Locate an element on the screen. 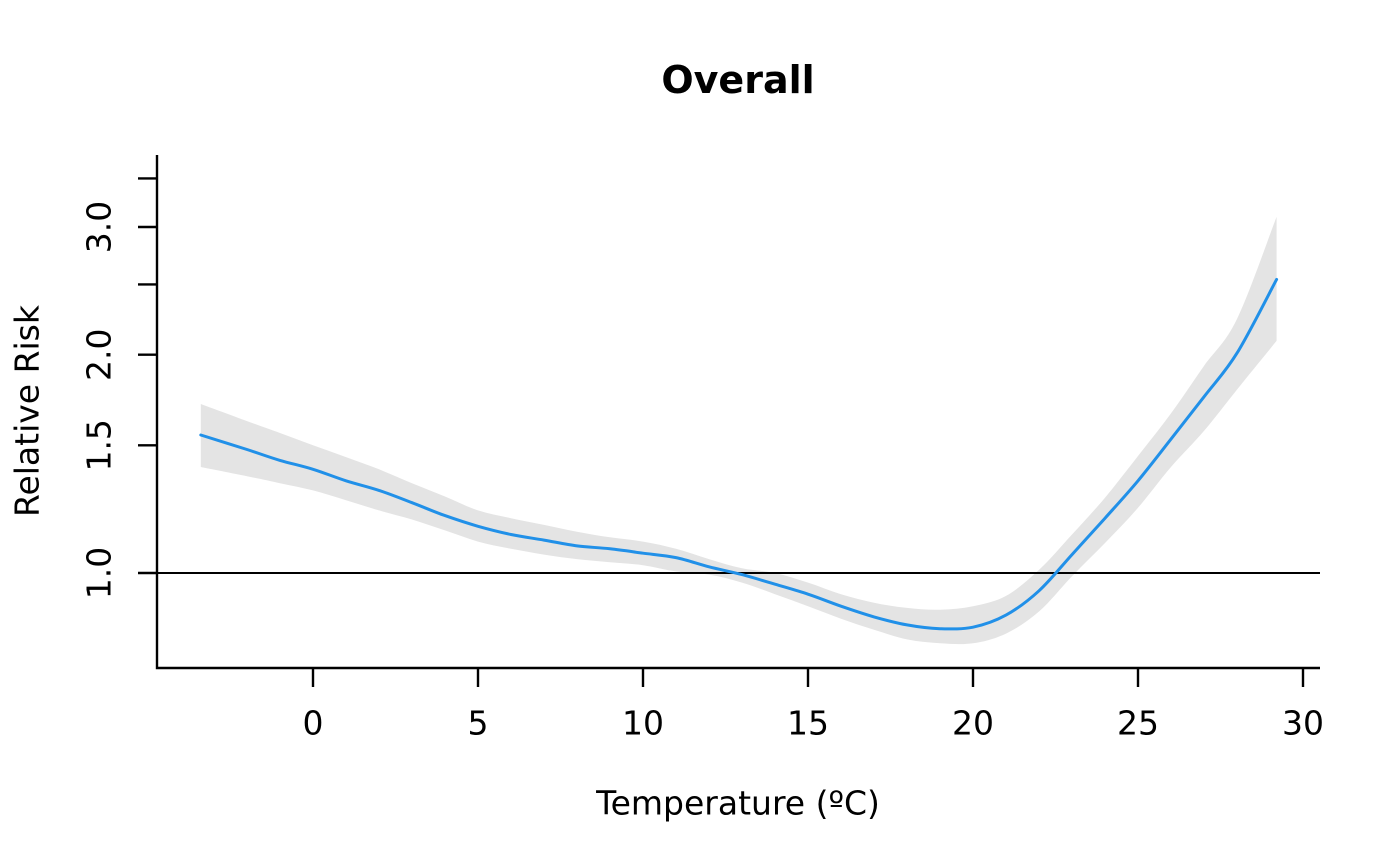  x-tick-label: 20 is located at coordinates (973, 723).